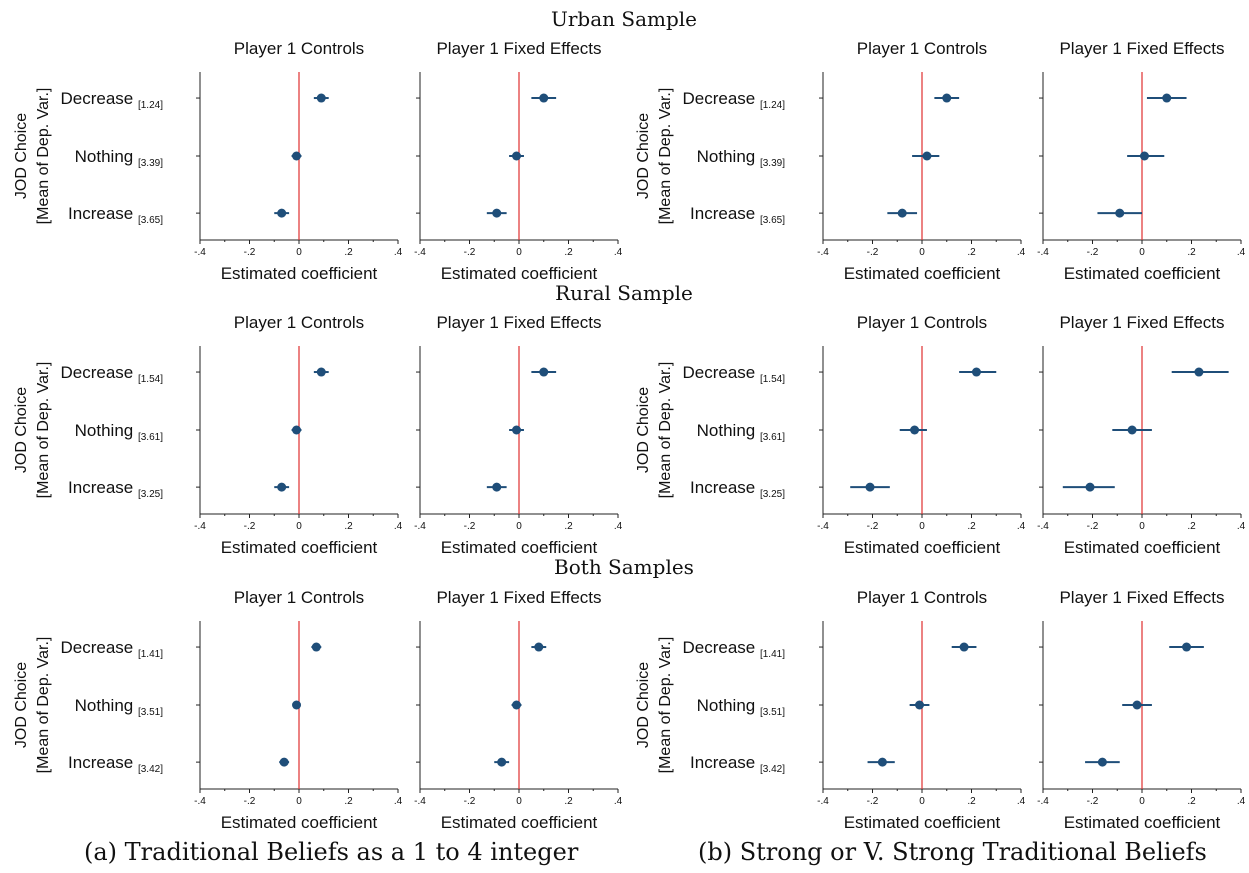 Image resolution: width=1249 pixels, height=873 pixels. Describe the element at coordinates (111, 374) in the screenshot. I see `category-label: Decrease [1.54]` at that location.